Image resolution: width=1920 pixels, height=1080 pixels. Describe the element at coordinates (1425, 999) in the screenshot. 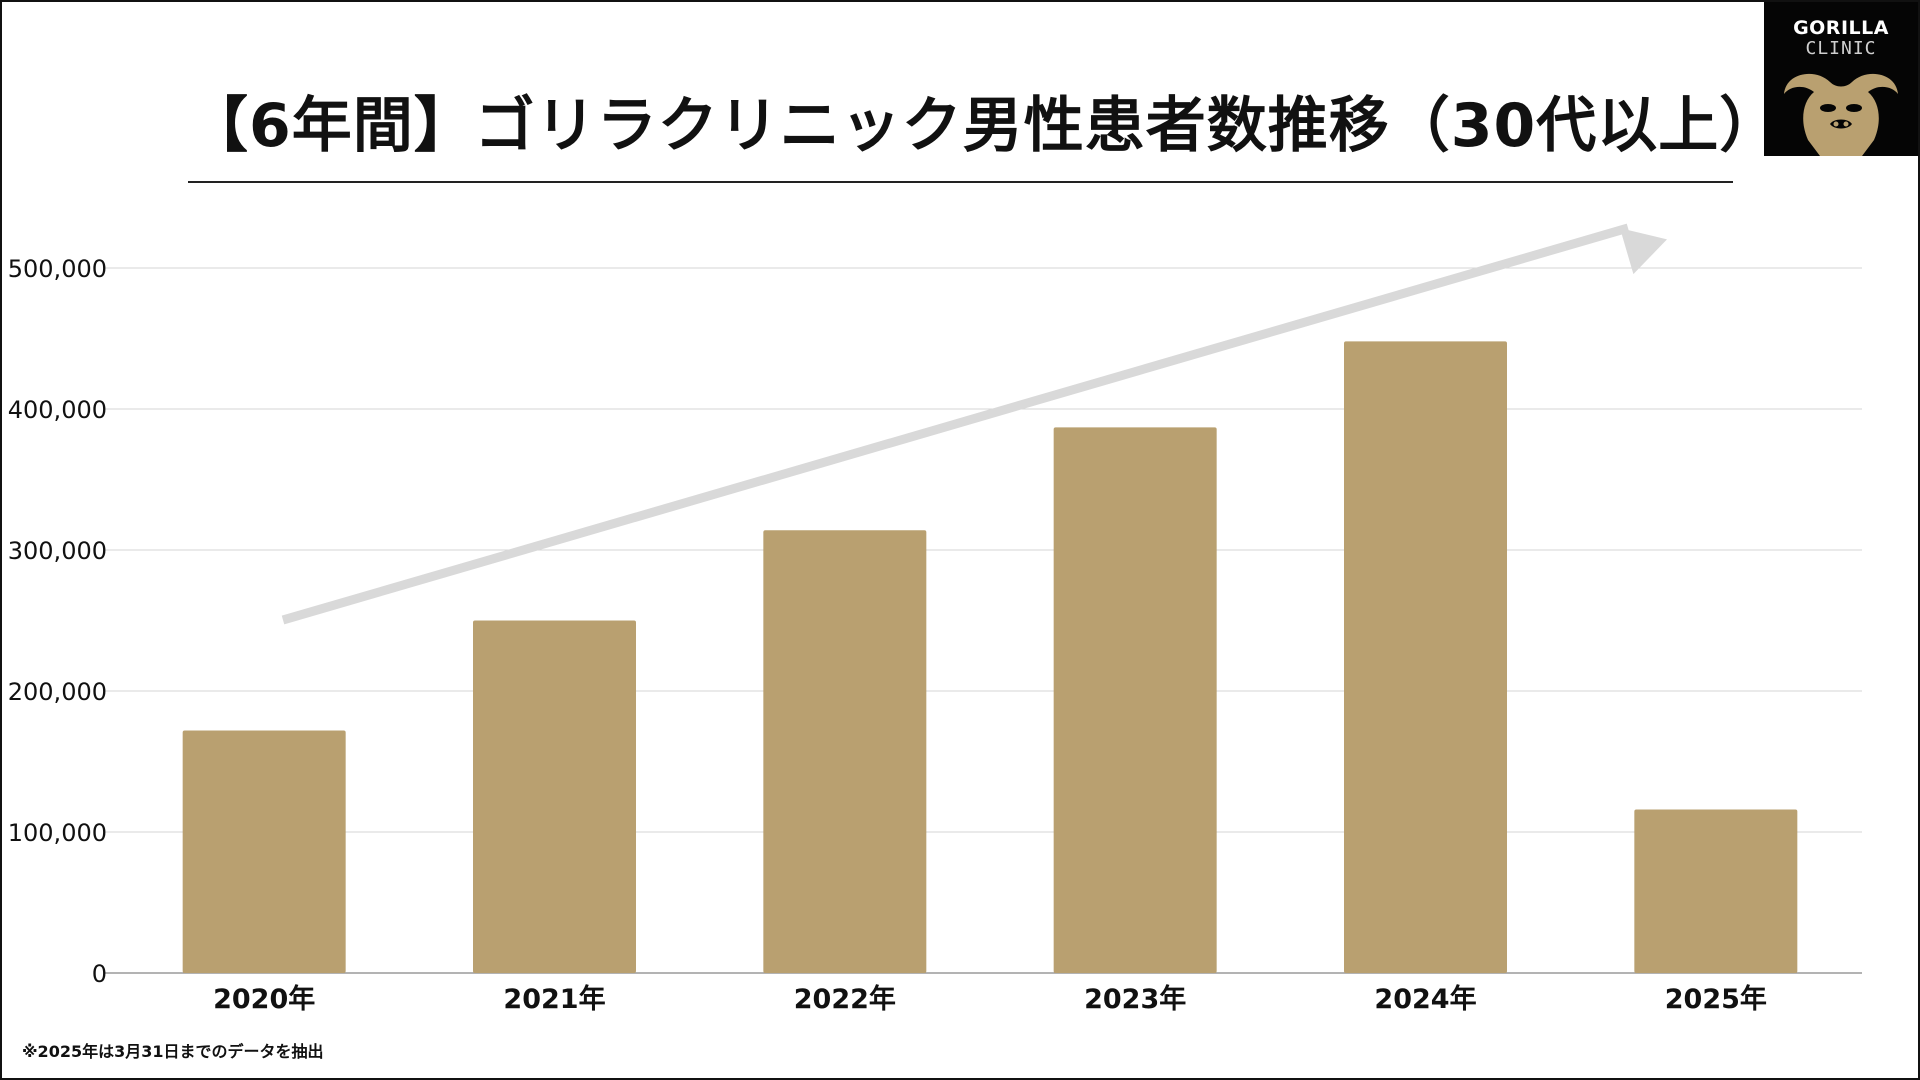

I see `x-tick-label: 2024年` at that location.